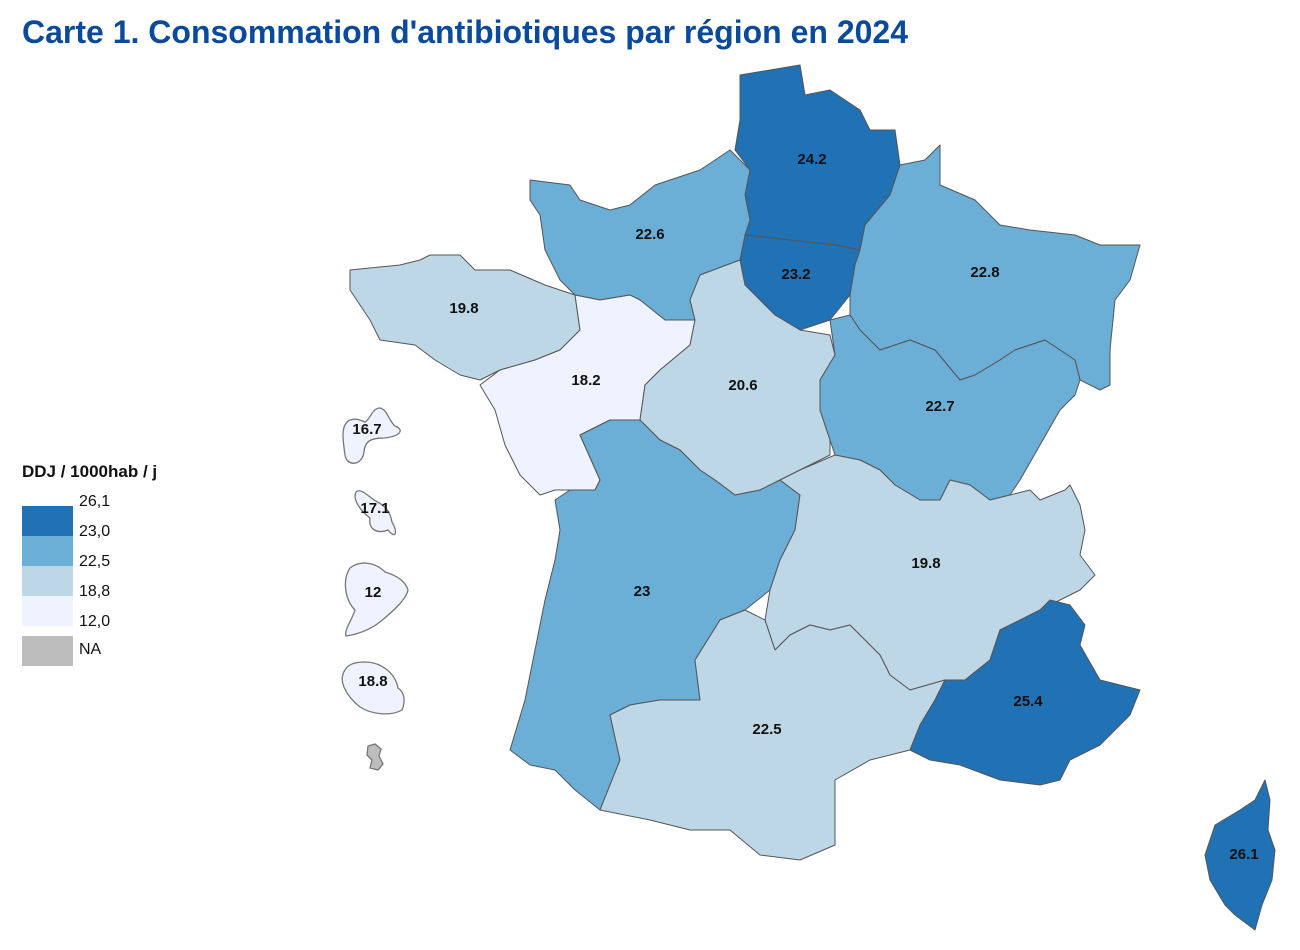 The width and height of the screenshot is (1300, 950). What do you see at coordinates (47, 651) in the screenshot?
I see `legend-swatch-na` at bounding box center [47, 651].